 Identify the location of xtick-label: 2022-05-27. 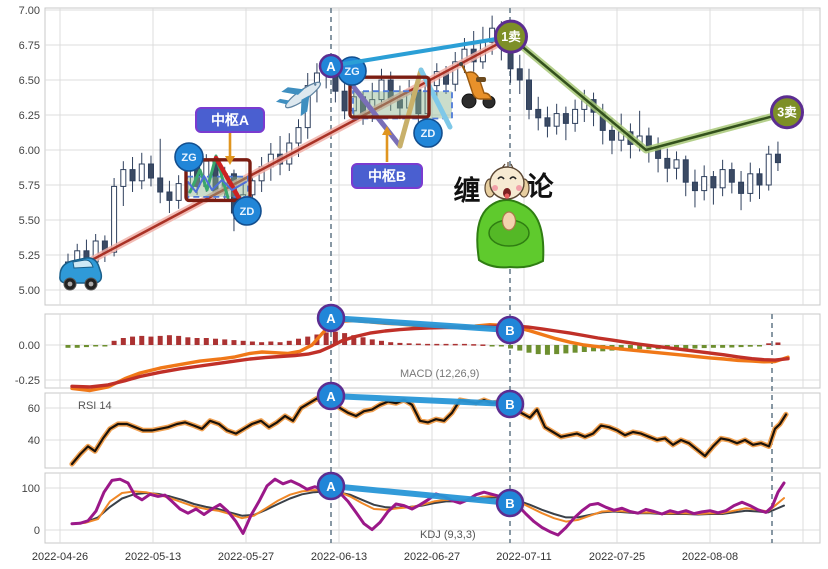
(246, 557).